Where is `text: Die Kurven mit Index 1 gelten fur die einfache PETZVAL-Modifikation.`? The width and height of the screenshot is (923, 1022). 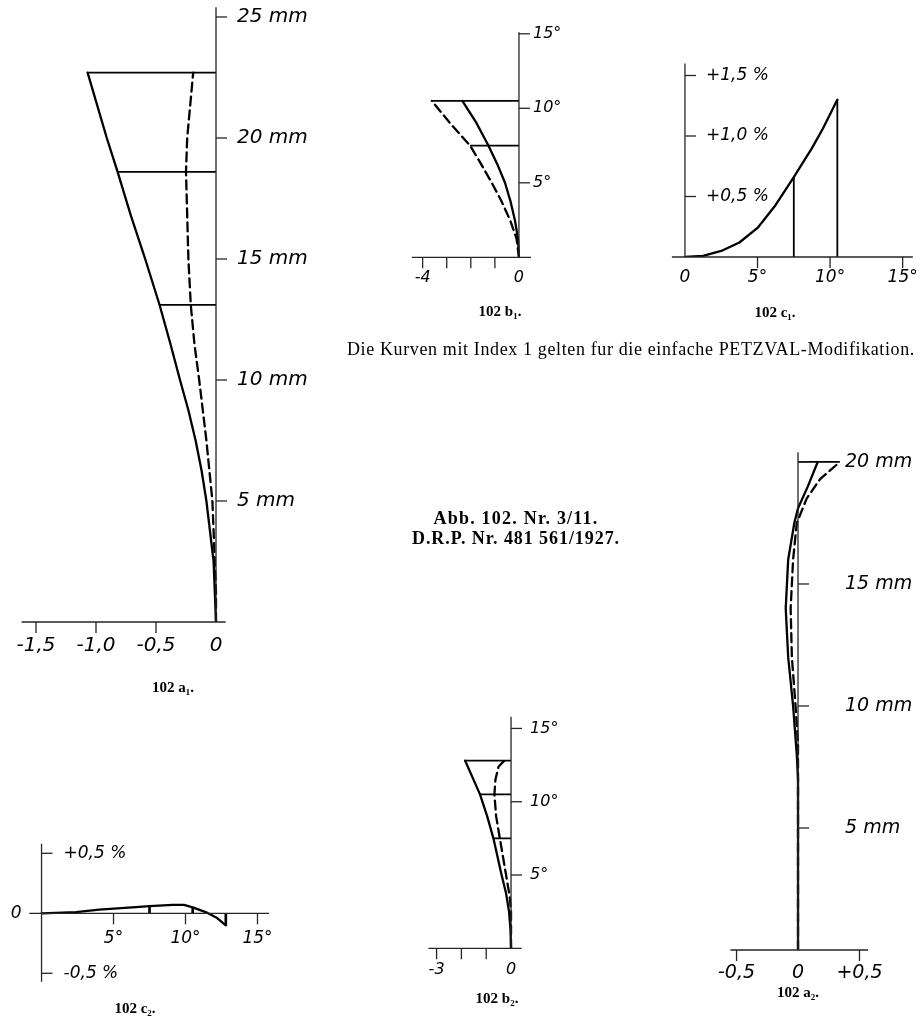 text: Die Kurven mit Index 1 gelten fur die einfache PETZVAL-Modifikation. is located at coordinates (631, 349).